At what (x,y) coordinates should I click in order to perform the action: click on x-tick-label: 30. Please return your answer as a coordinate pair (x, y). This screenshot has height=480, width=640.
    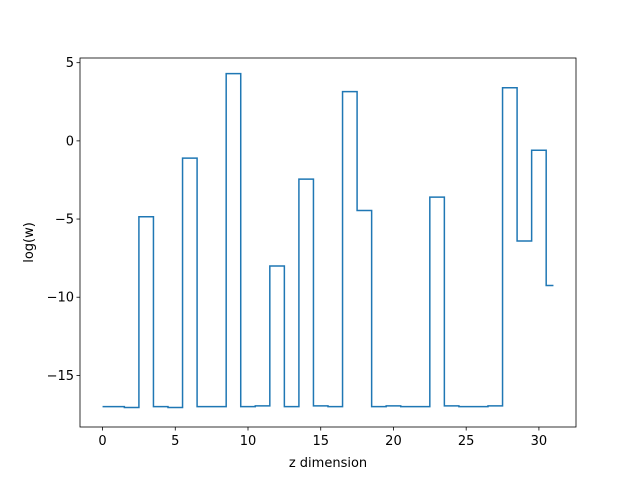
    Looking at the image, I should click on (539, 441).